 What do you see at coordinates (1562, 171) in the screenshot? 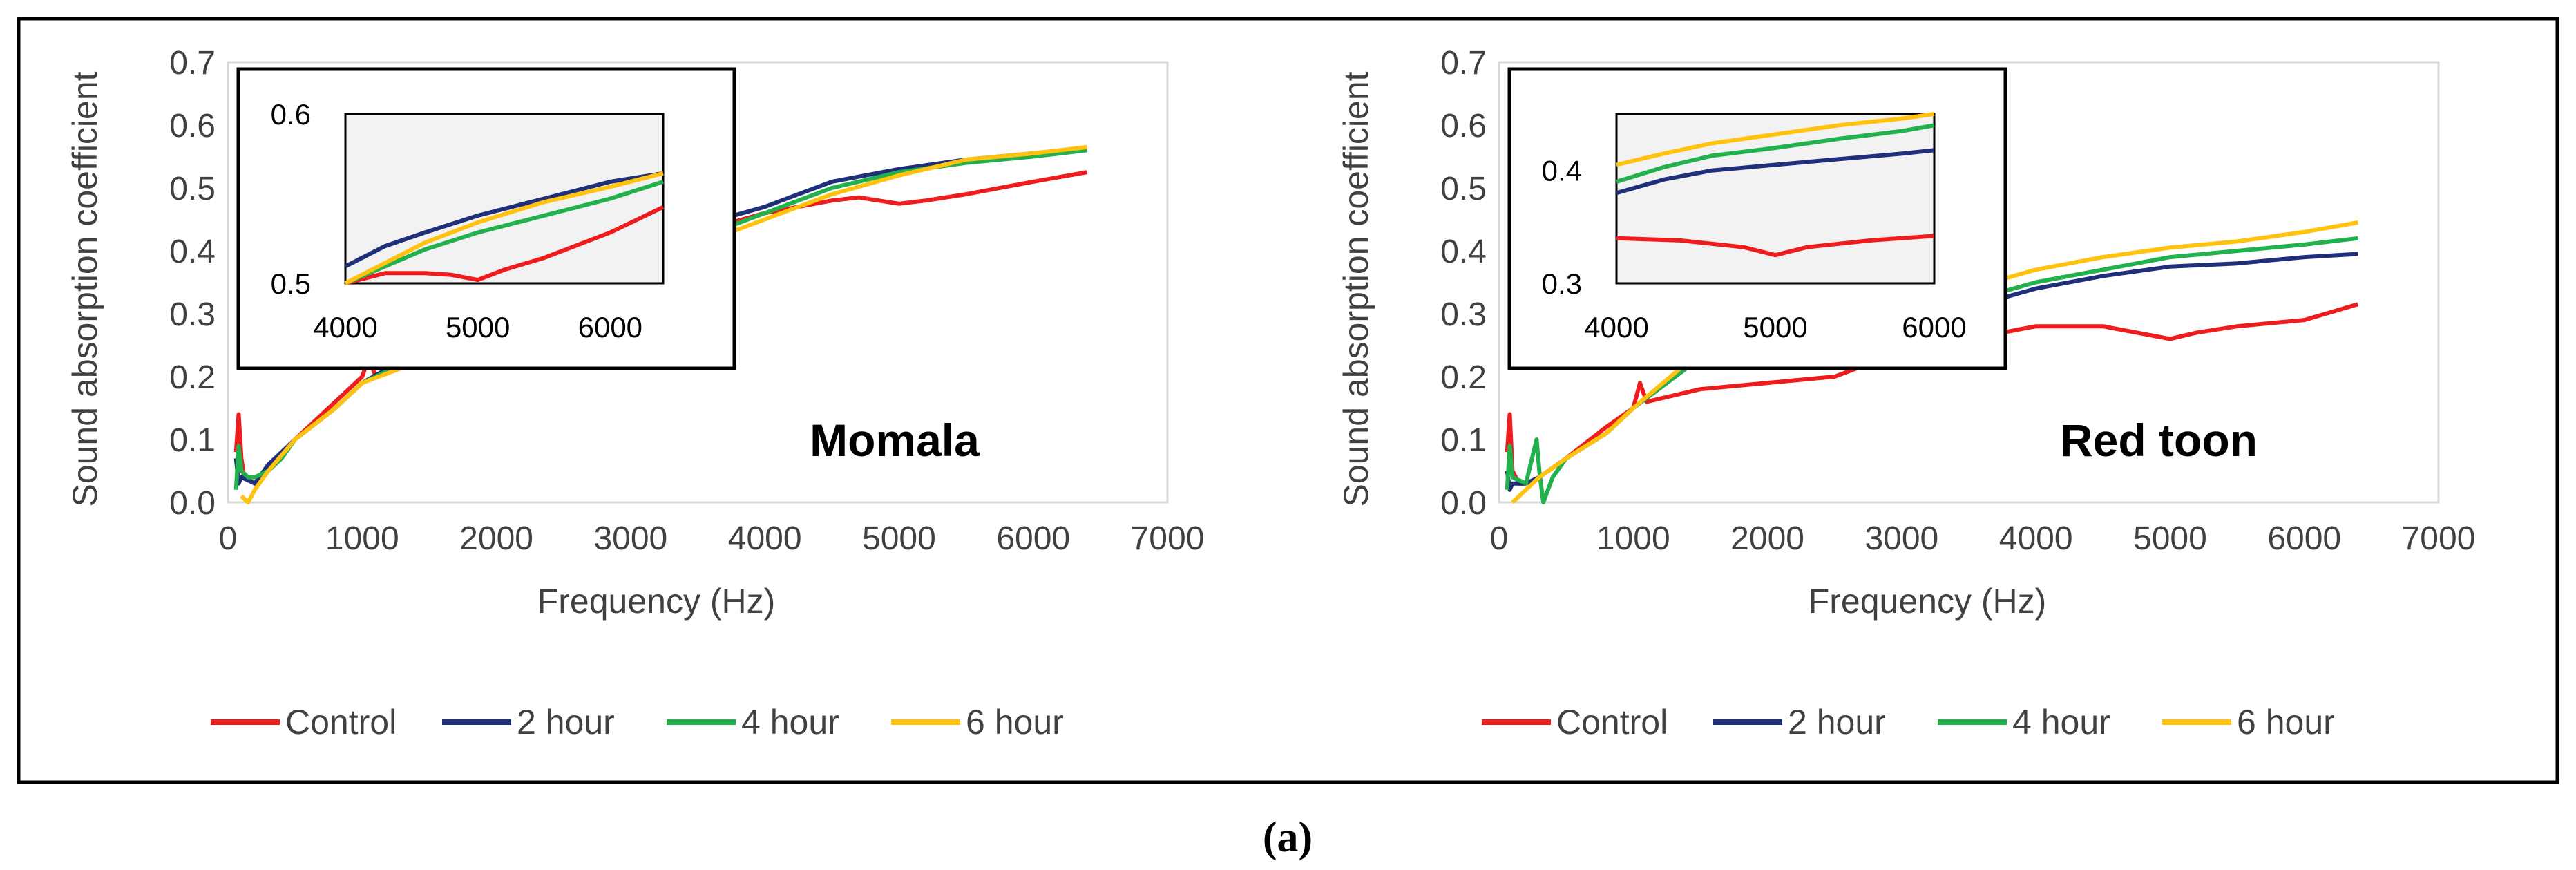
I see `inset-y-tick-label: 0.4` at bounding box center [1562, 171].